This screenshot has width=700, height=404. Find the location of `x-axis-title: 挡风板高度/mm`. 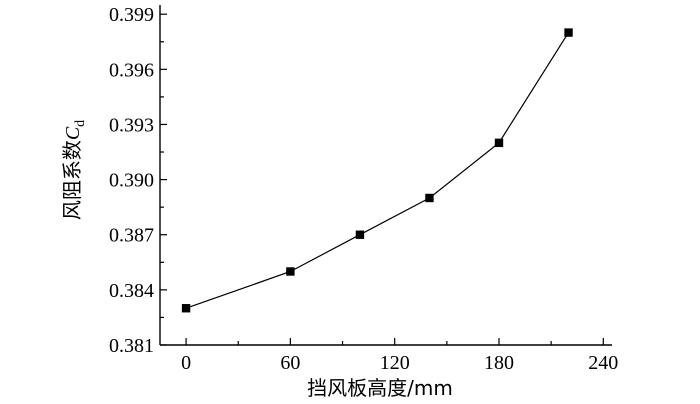

x-axis-title: 挡风板高度/mm is located at coordinates (380, 388).